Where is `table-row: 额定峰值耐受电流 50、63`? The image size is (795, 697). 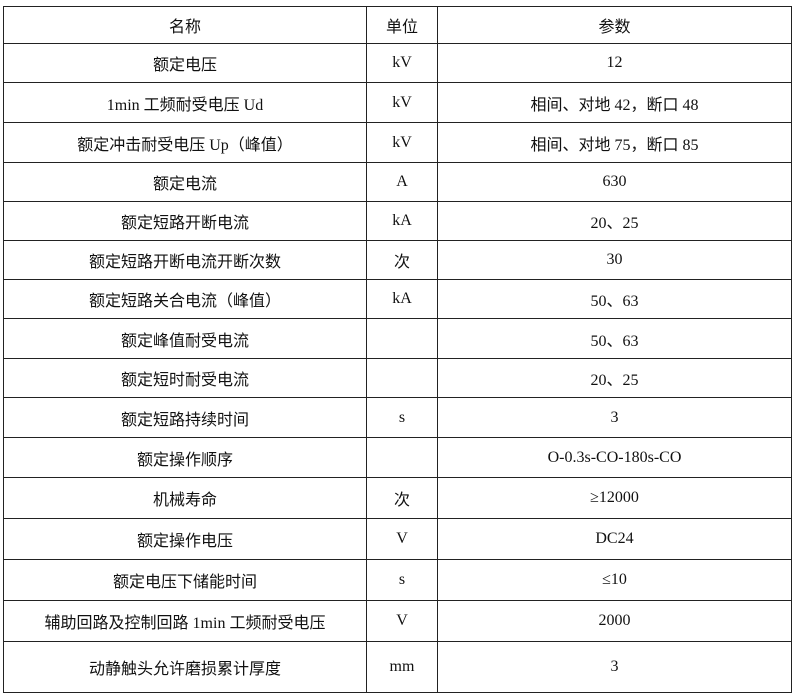
table-row: 额定峰值耐受电流 50、63 is located at coordinates (397, 338).